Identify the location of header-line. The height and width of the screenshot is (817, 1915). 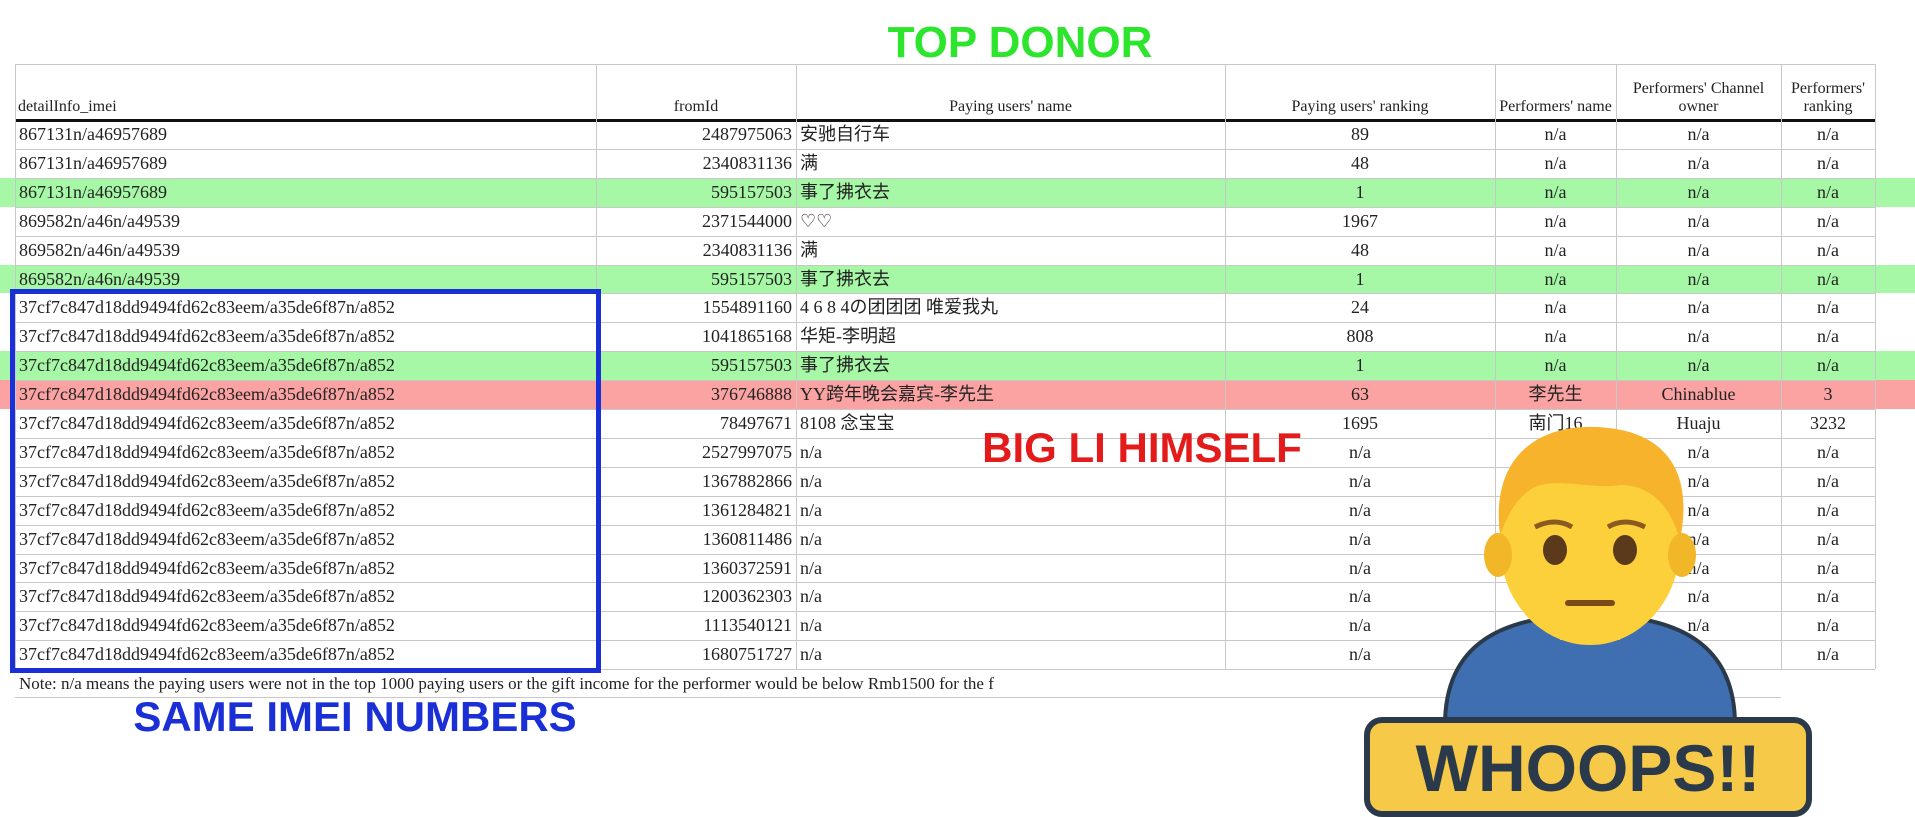
(945, 120).